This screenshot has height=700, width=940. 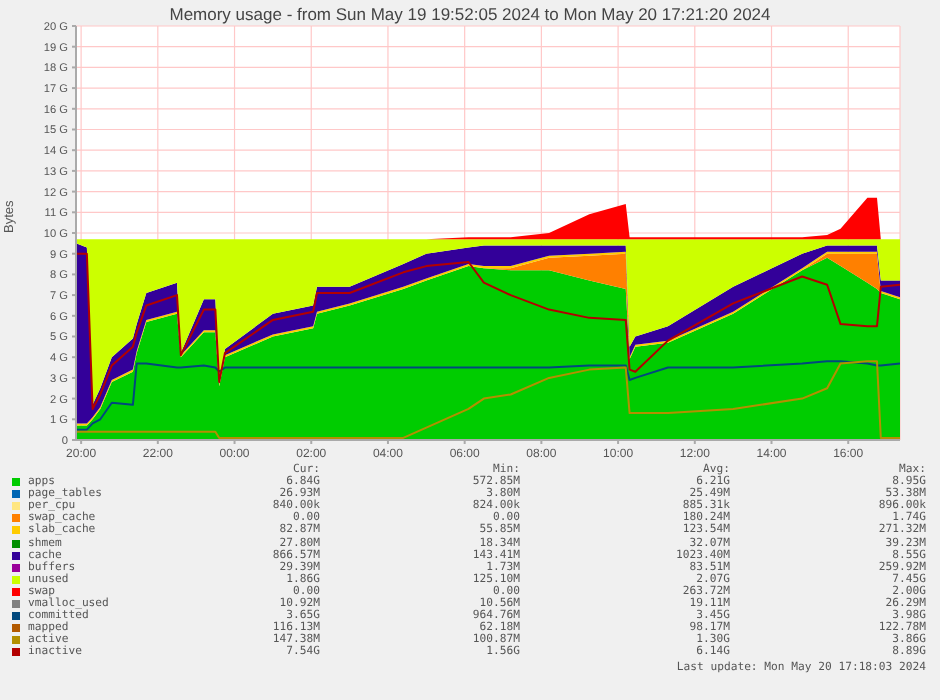 I want to click on chart-title: Memory usage - from Sun May 19 19:52:05 2024 to Mon May 20 17:21:20 2024, so click(x=470, y=14).